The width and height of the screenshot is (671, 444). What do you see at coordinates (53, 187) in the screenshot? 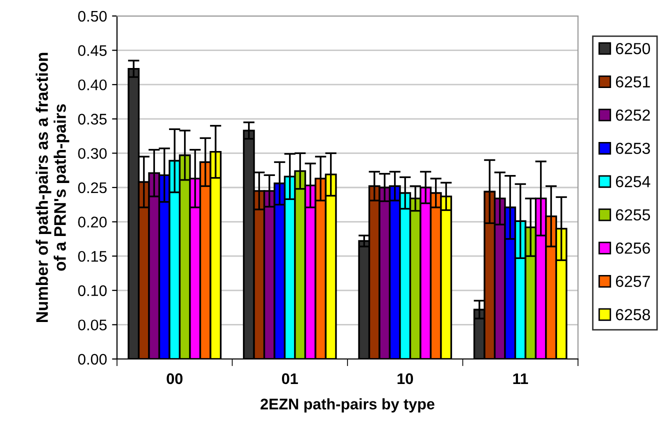
I see `y-axis-title: Number of path-pairs as a fraction of a PRN's path-pairs` at bounding box center [53, 187].